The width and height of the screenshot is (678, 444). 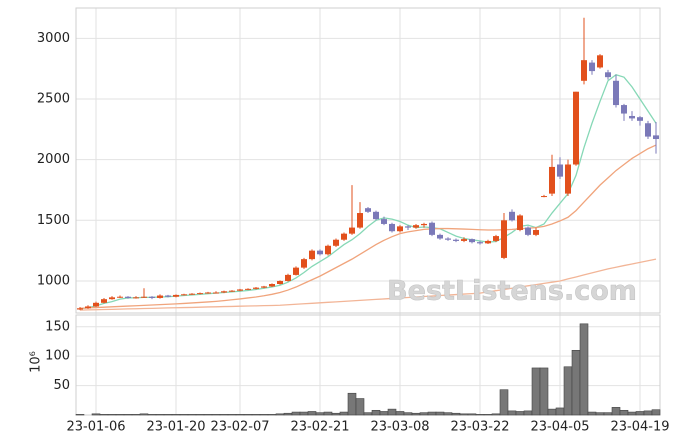 I want to click on x-tick-label: 23-01-06, so click(x=95, y=427).